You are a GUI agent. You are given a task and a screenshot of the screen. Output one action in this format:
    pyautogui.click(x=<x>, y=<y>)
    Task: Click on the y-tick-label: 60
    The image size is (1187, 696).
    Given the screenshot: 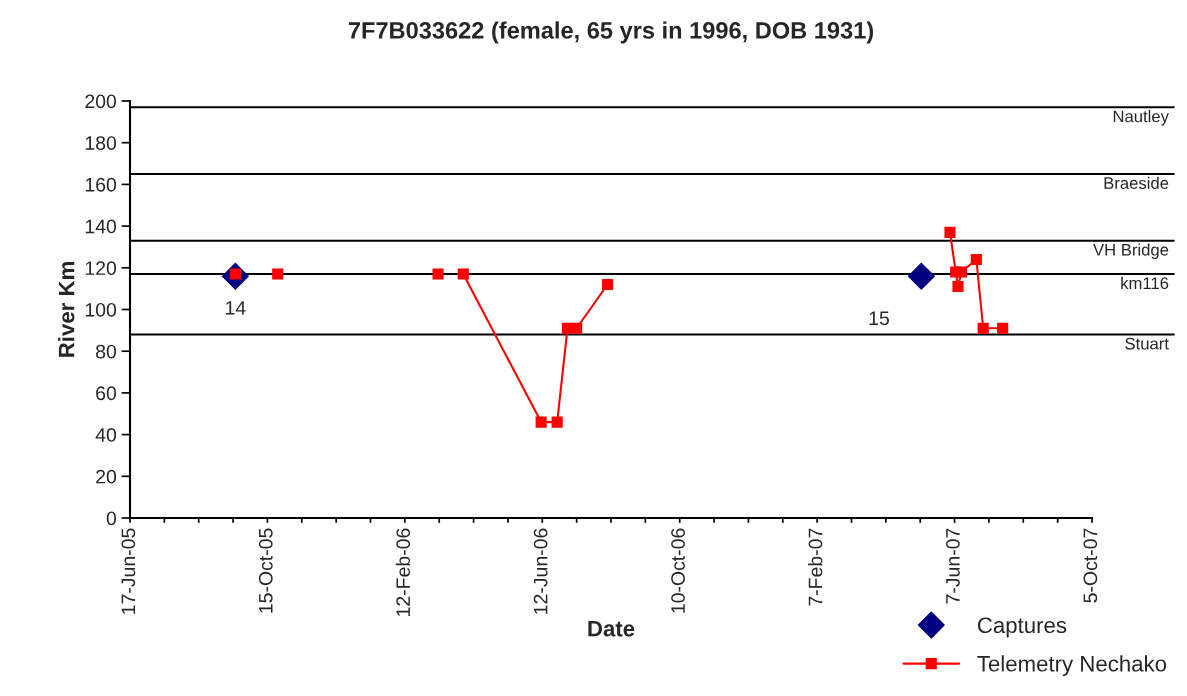 What is the action you would take?
    pyautogui.click(x=106, y=393)
    